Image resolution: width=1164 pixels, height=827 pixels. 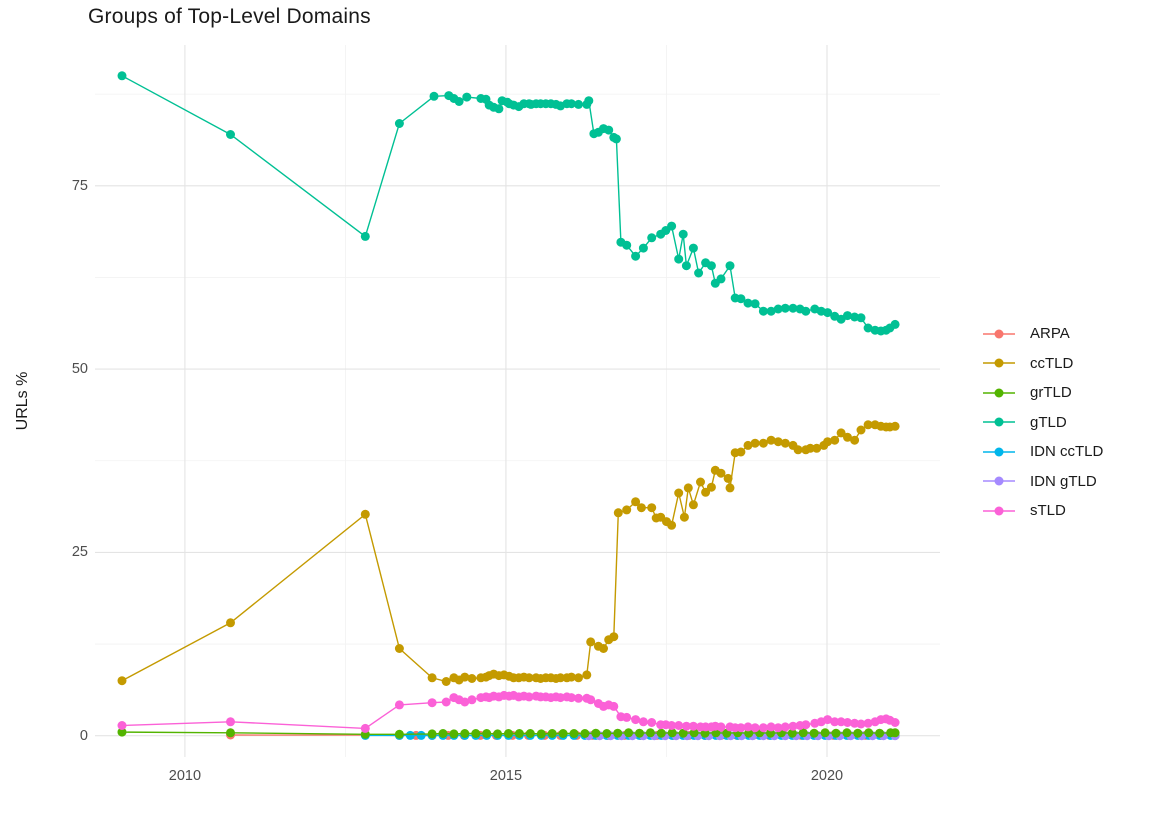 What do you see at coordinates (1042, 452) in the screenshot?
I see `legend-item-idn-cctld: IDN ccTLD` at bounding box center [1042, 452].